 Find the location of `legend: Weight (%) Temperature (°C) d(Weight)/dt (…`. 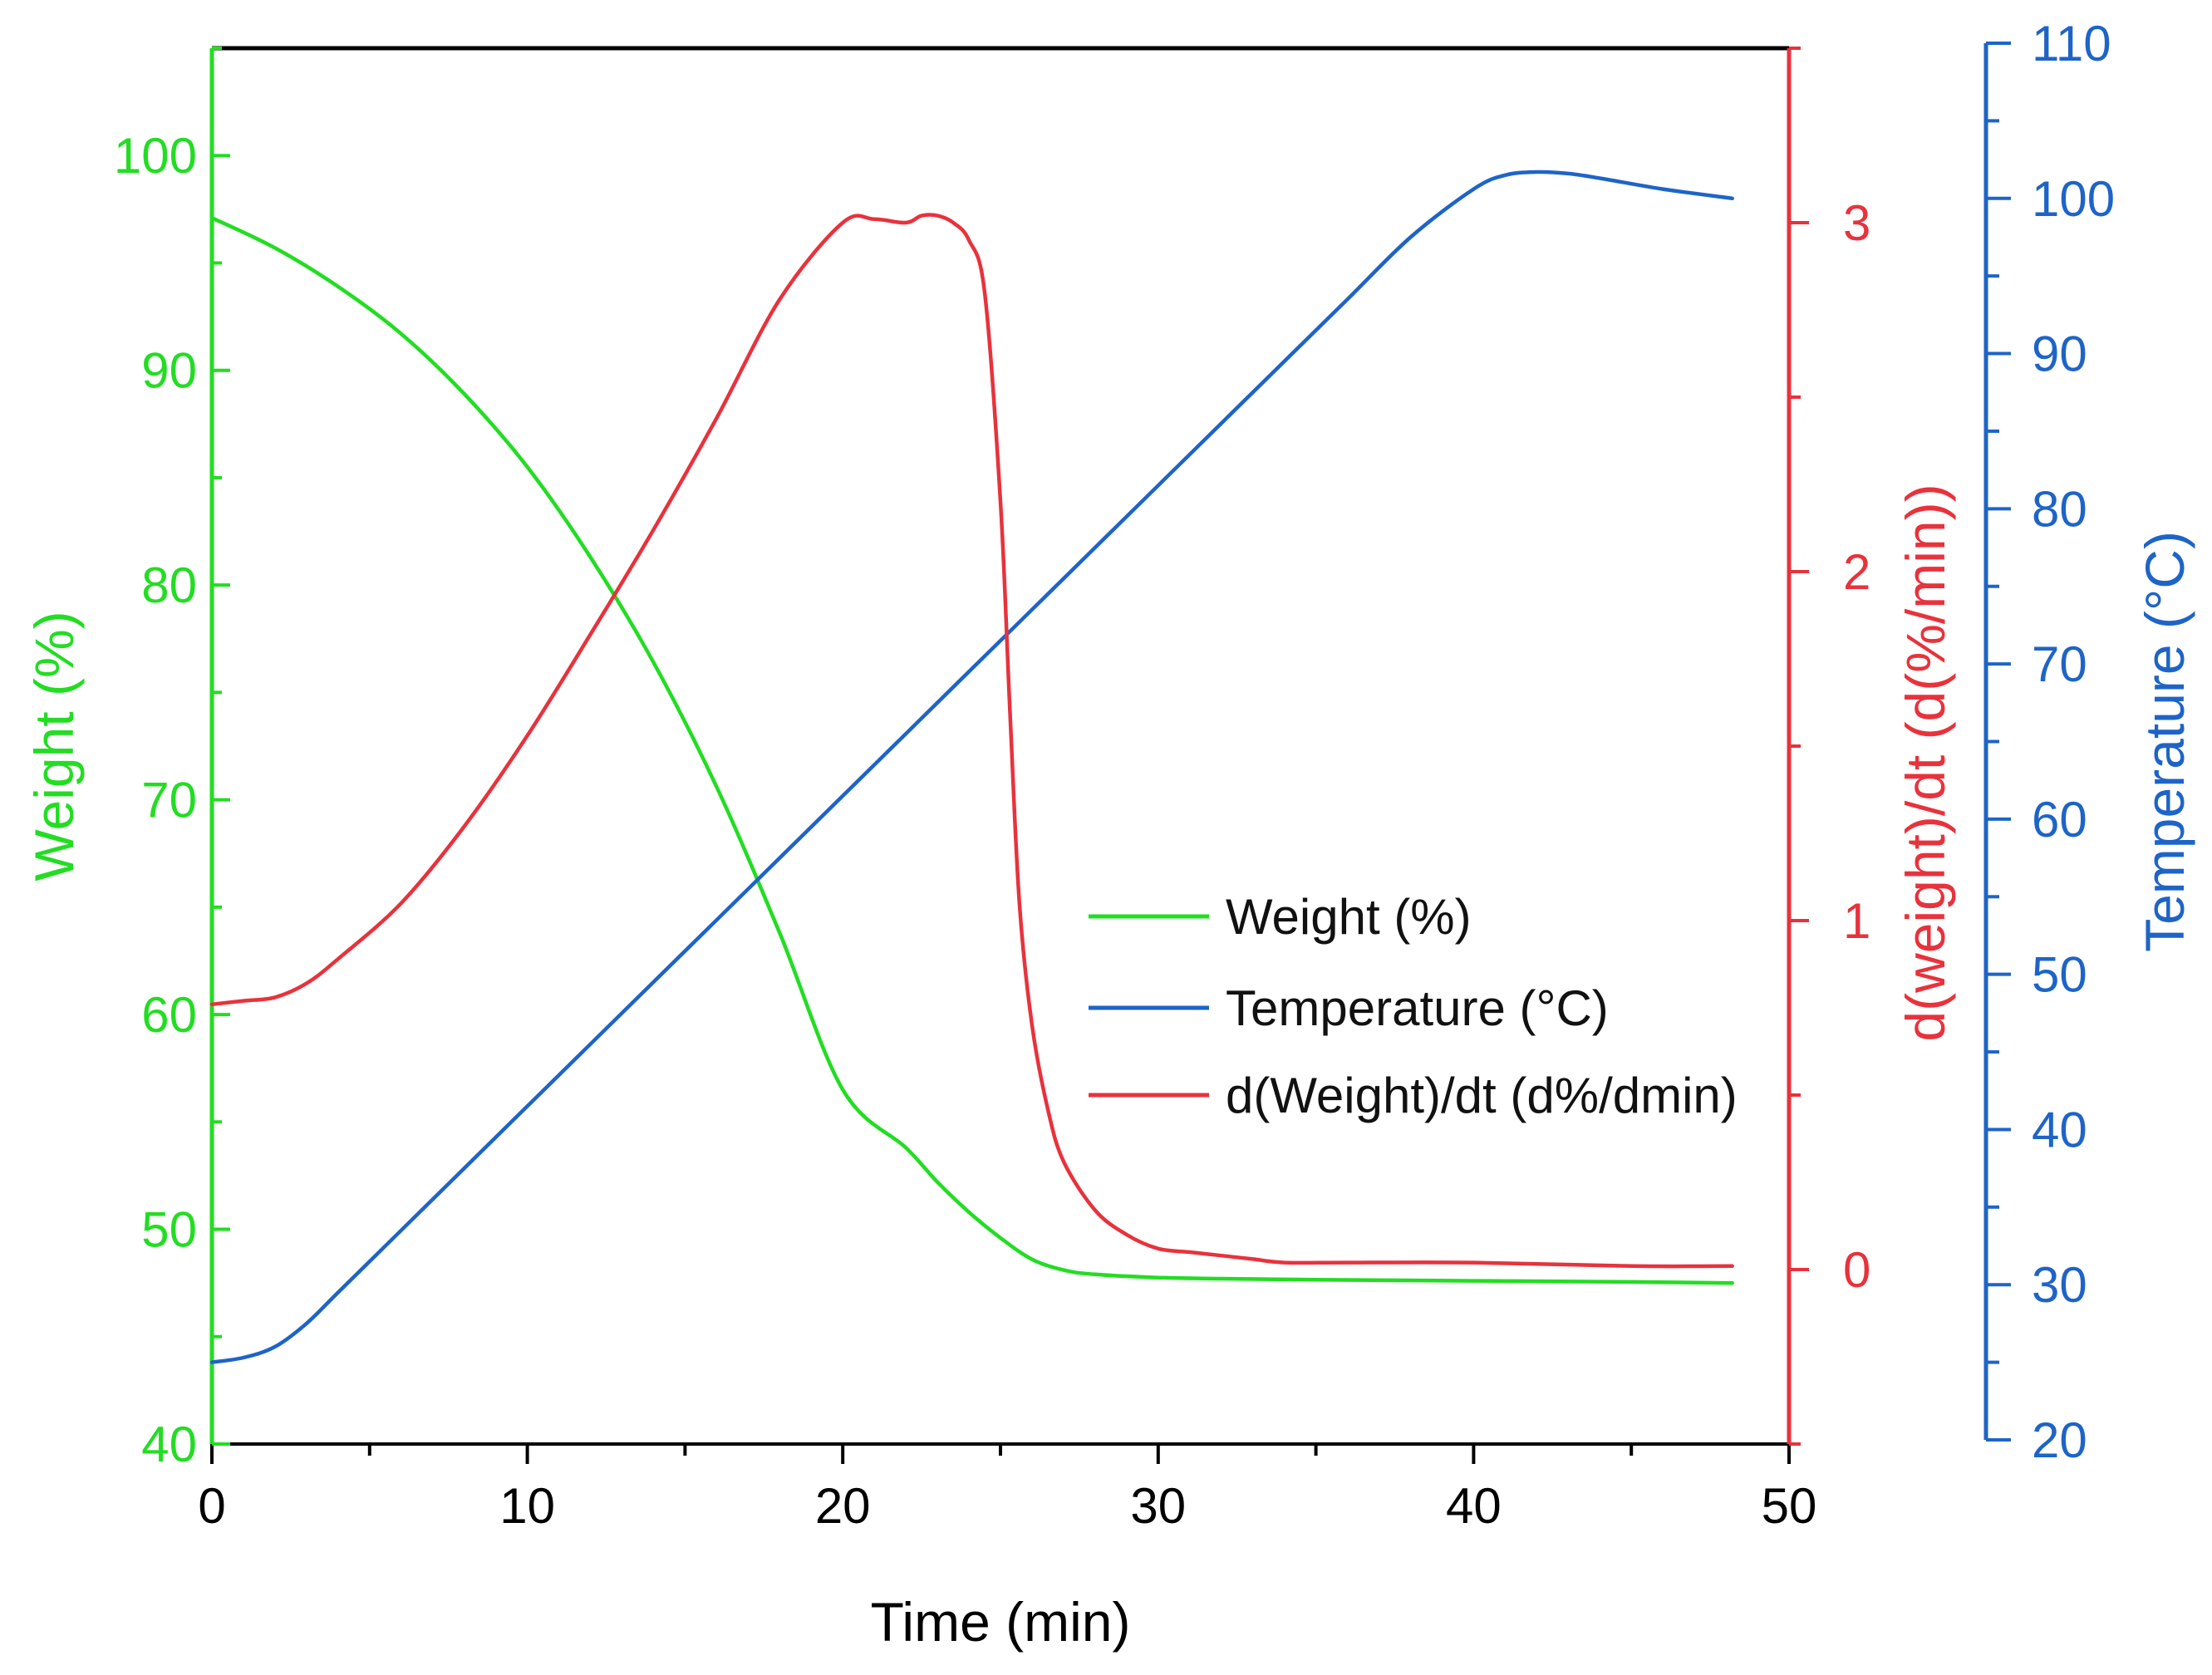

legend: Weight (%) Temperature (°C) d(Weight)/dt (… is located at coordinates (1413, 1006).